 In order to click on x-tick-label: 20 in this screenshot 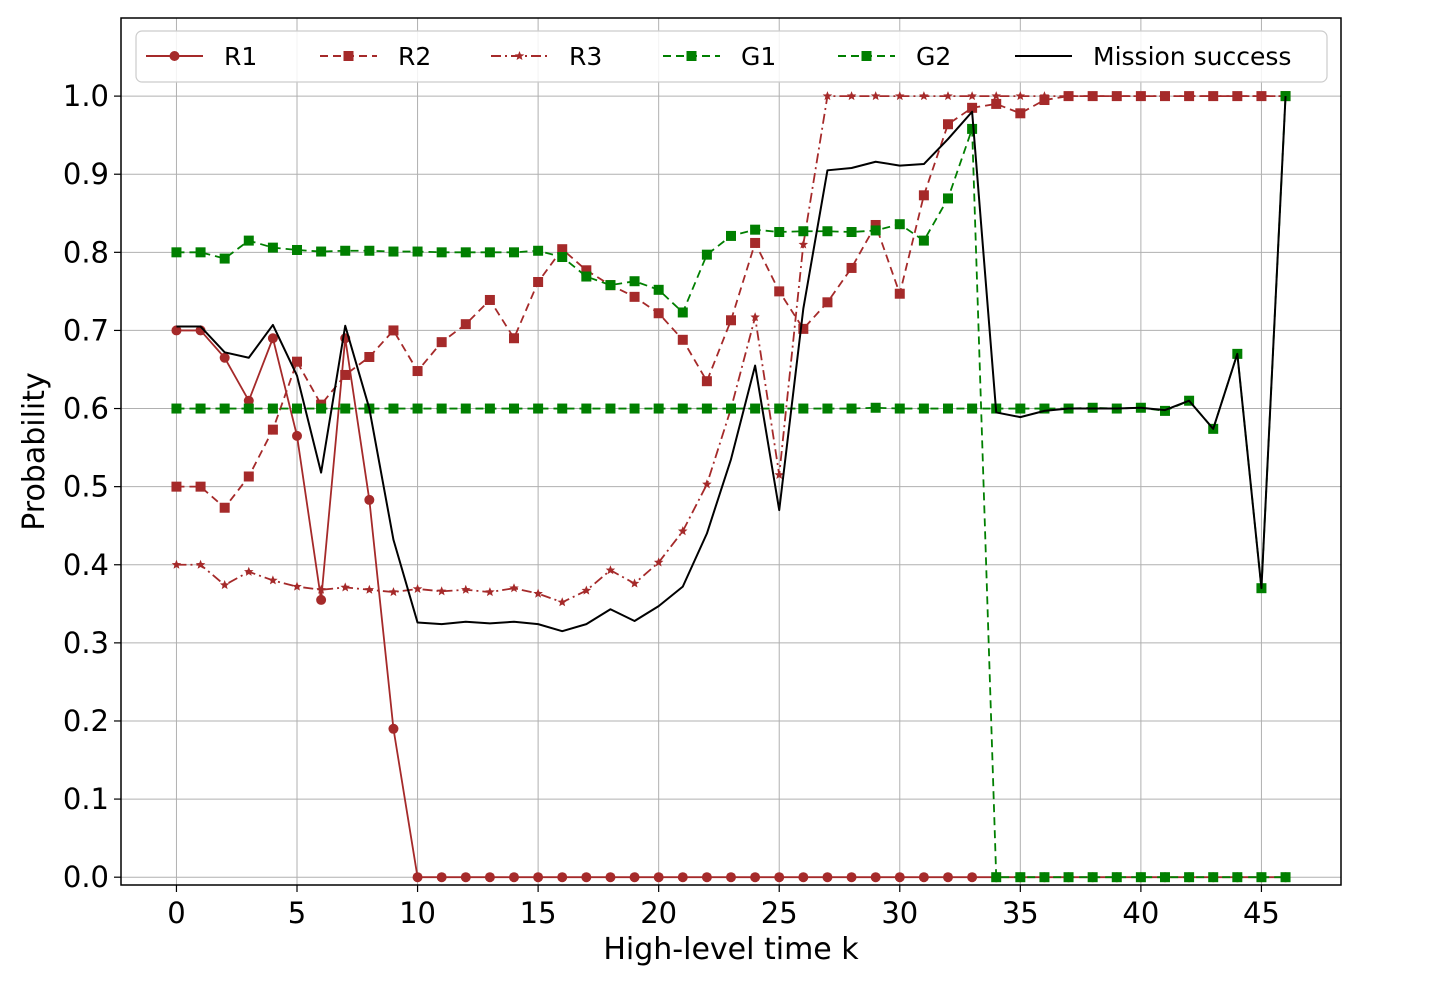, I will do `click(658, 913)`.